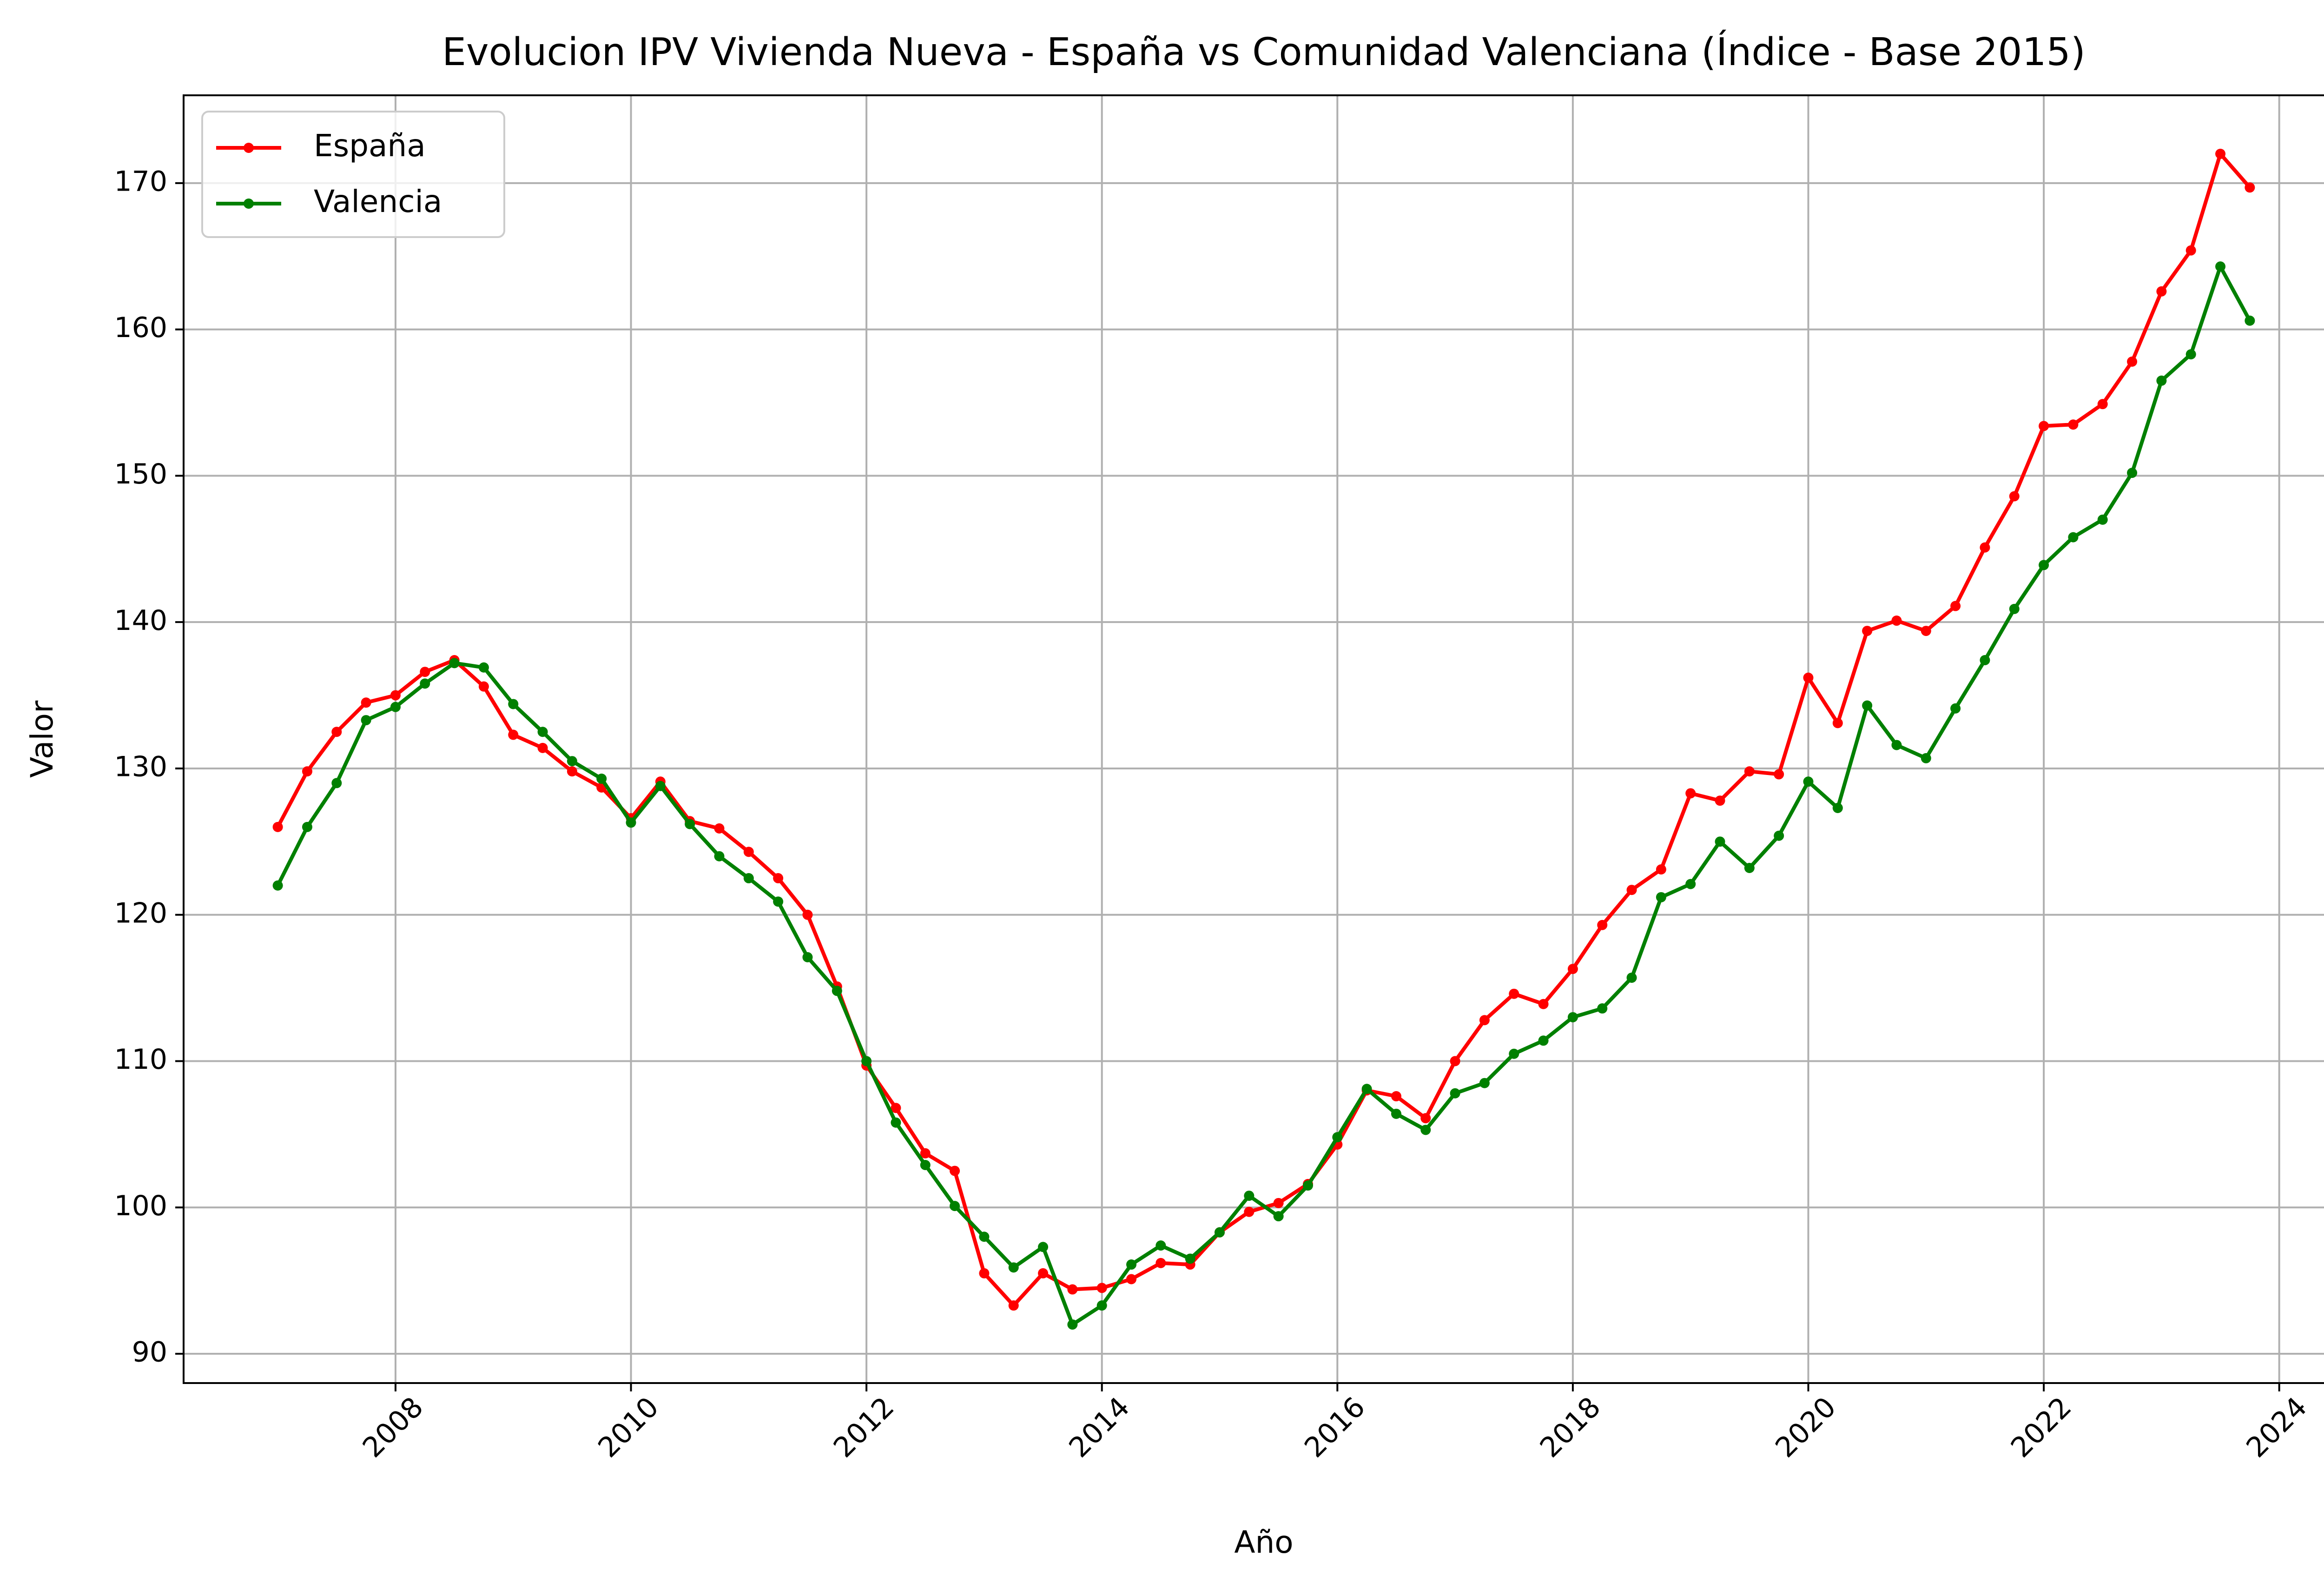 The height and width of the screenshot is (1589, 2324). I want to click on legend-label: España, so click(370, 146).